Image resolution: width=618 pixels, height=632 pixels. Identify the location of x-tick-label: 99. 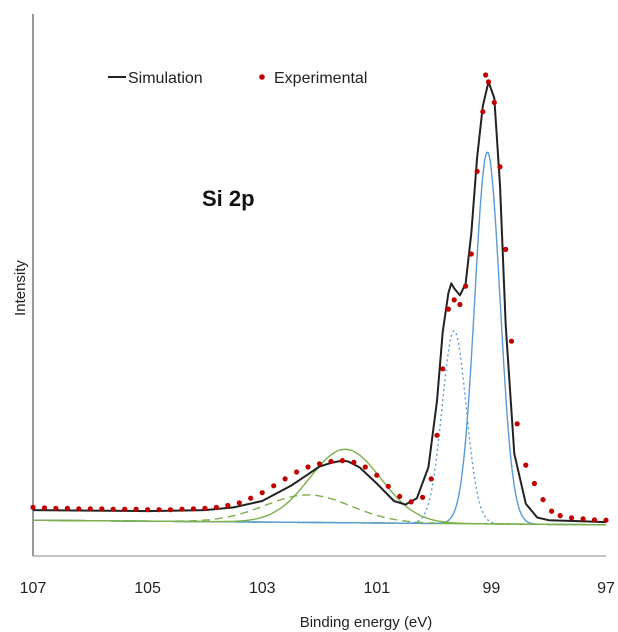
(492, 588).